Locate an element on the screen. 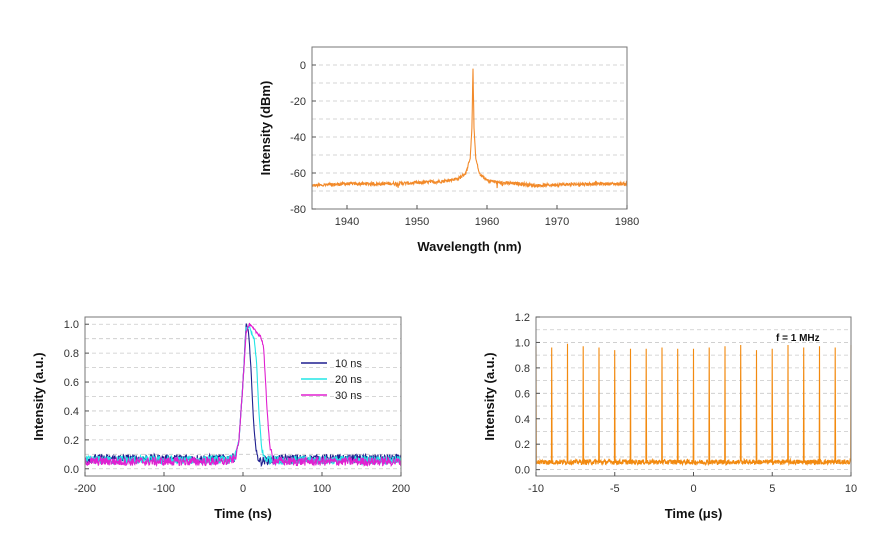 The width and height of the screenshot is (872, 537). legend: 10 ns 20 ns 30 ns is located at coordinates (331, 380).